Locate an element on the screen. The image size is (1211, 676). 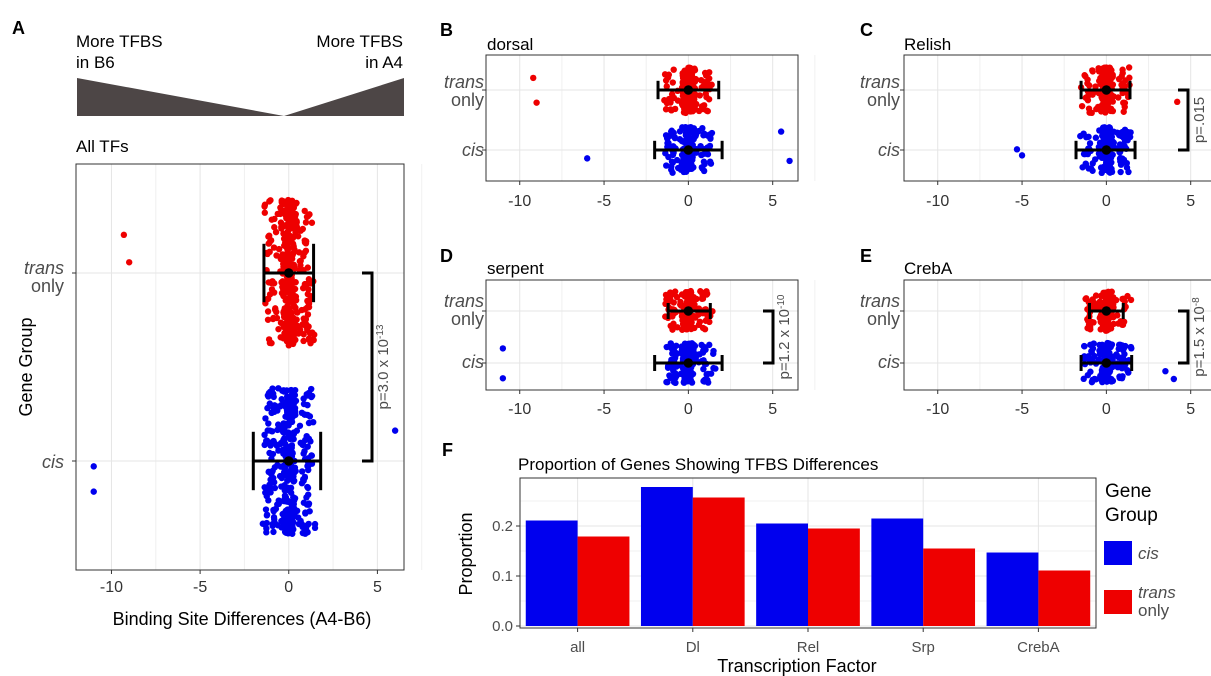
wedge-left-shape is located at coordinates (180, 97).